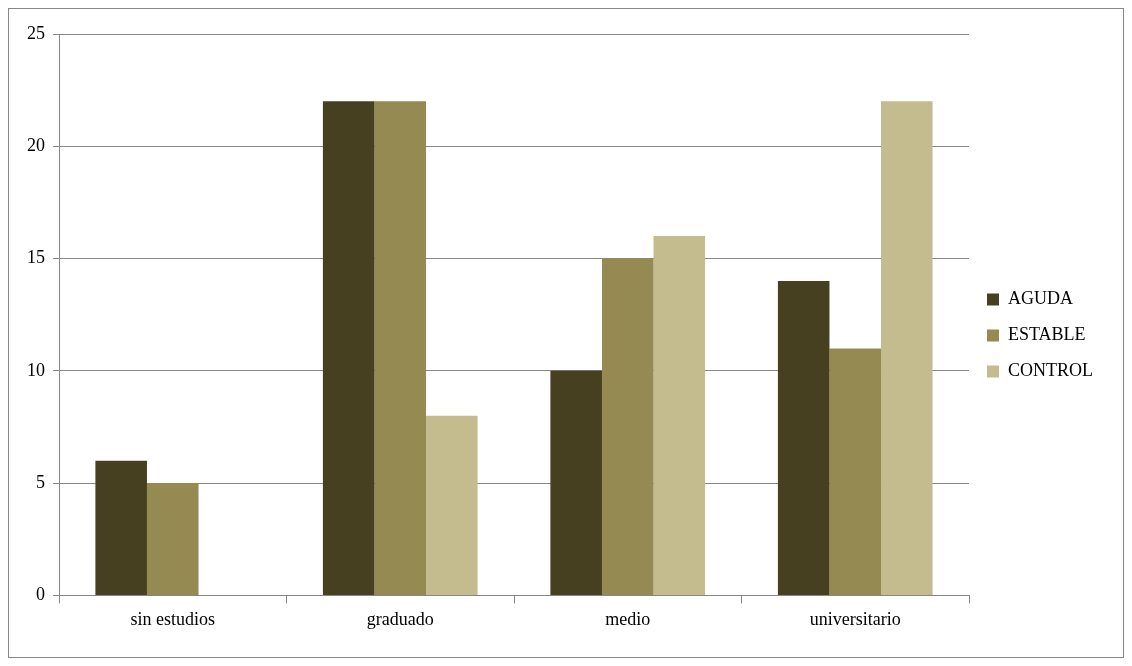 Image resolution: width=1132 pixels, height=666 pixels. I want to click on x-tick-label: graduado, so click(400, 618).